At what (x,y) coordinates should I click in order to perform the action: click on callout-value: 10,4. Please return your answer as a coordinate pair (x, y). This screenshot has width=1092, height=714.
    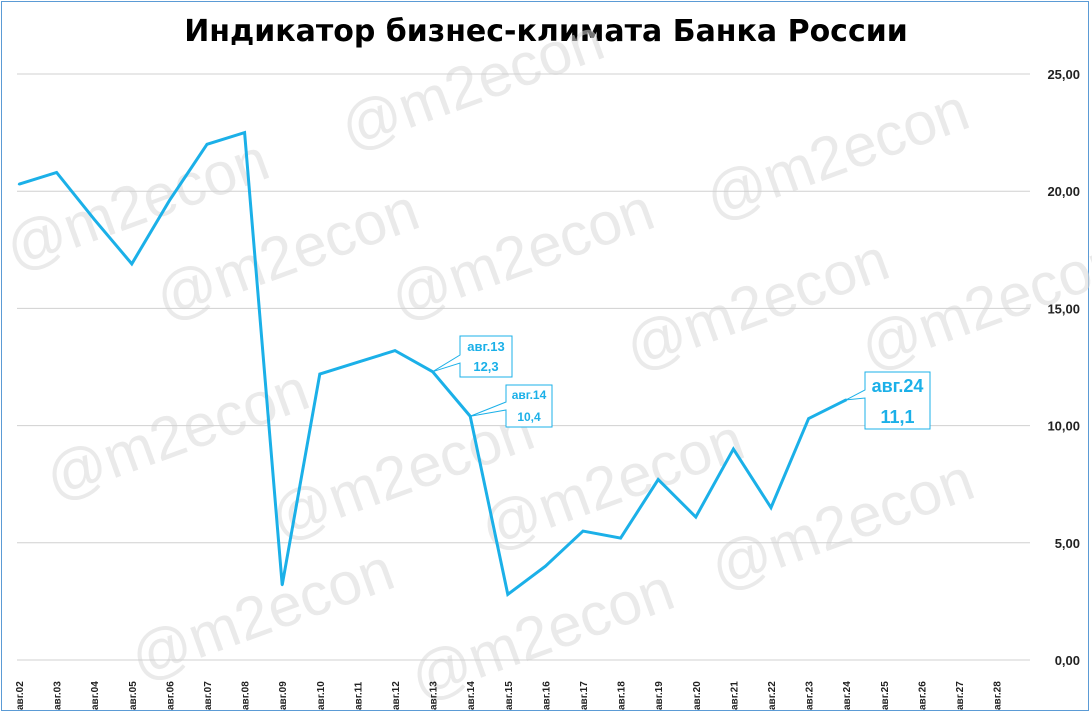
    Looking at the image, I should click on (529, 417).